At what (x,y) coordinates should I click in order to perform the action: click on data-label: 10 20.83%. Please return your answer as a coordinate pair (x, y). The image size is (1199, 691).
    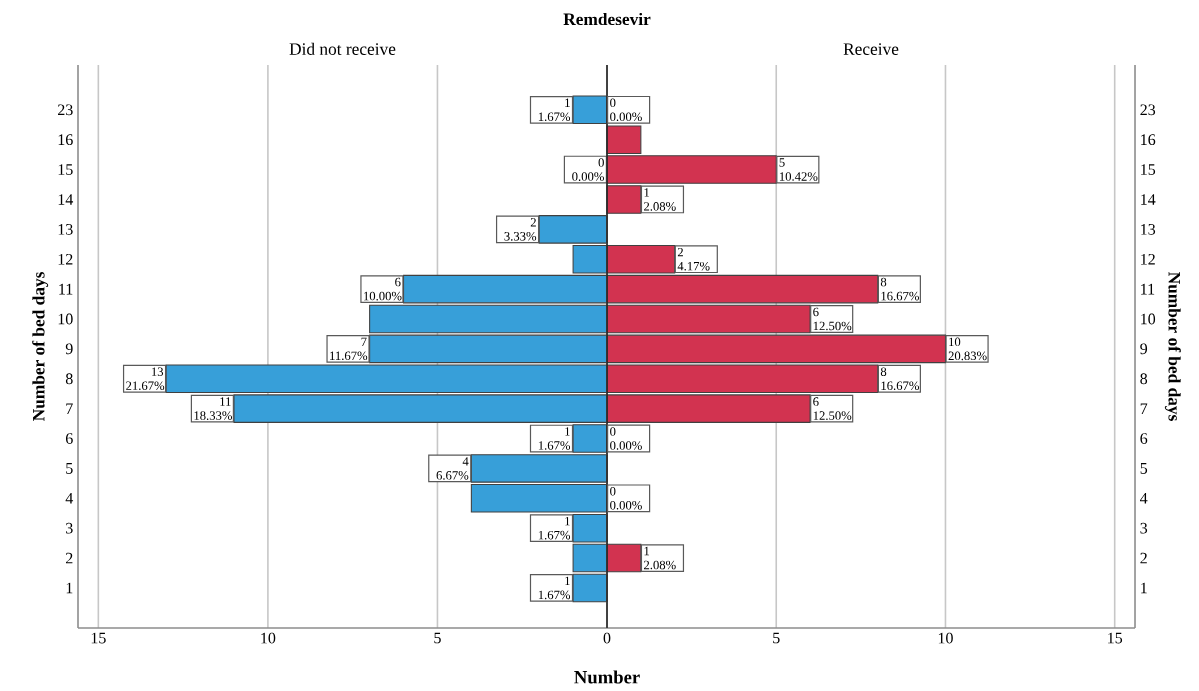
    Looking at the image, I should click on (967, 349).